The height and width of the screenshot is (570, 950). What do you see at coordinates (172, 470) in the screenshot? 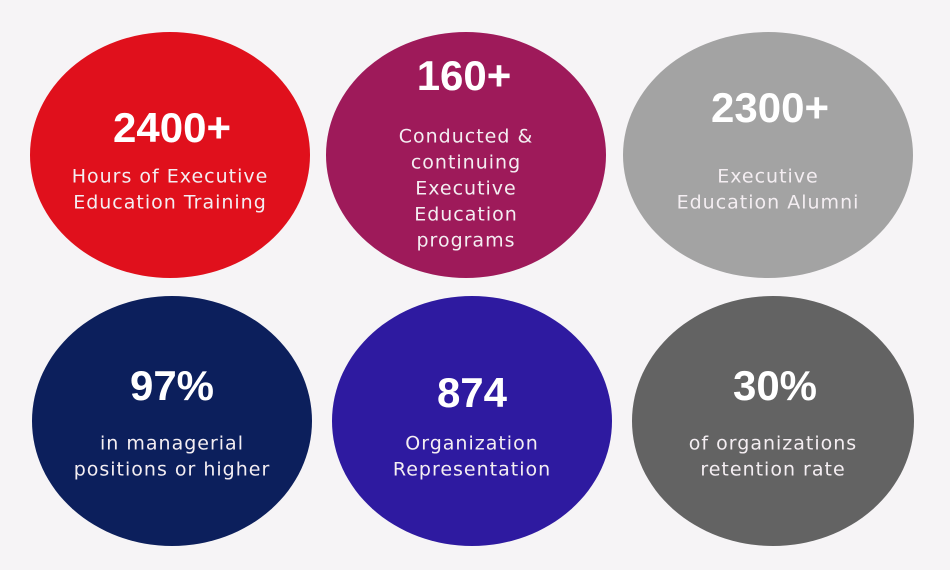
I see `stat-label: positions or higher` at bounding box center [172, 470].